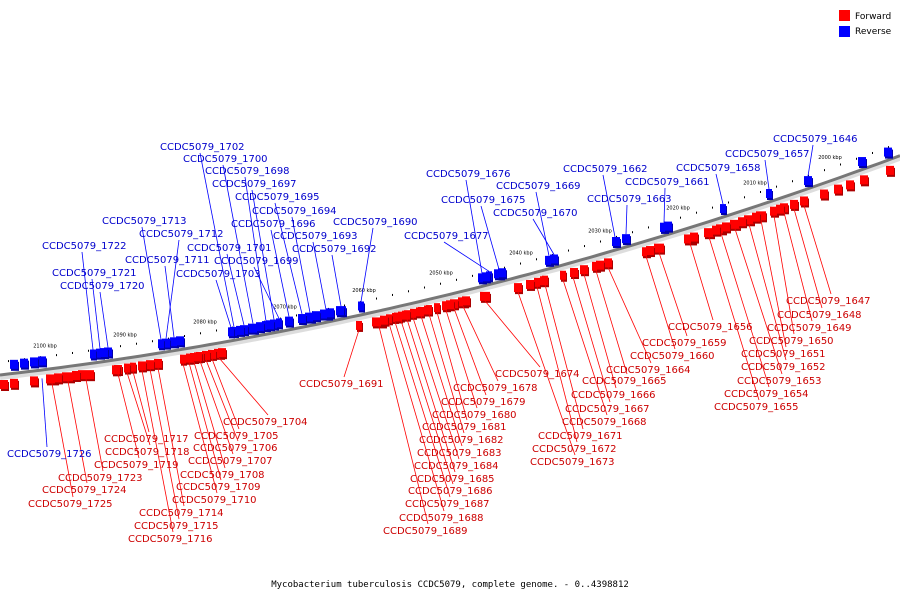  What do you see at coordinates (828, 301) in the screenshot?
I see `forward-gene-label: CCDC5079_1647` at bounding box center [828, 301].